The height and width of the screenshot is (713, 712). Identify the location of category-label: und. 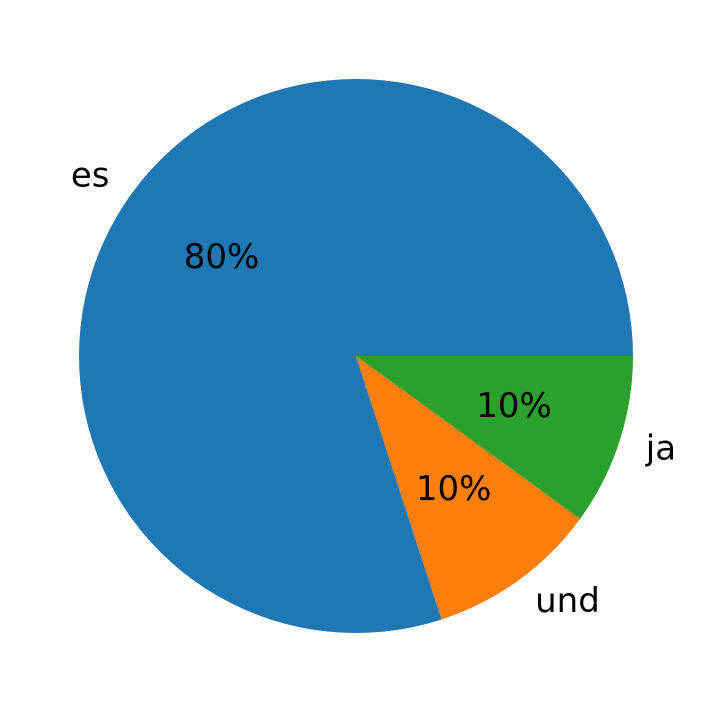
(567, 601).